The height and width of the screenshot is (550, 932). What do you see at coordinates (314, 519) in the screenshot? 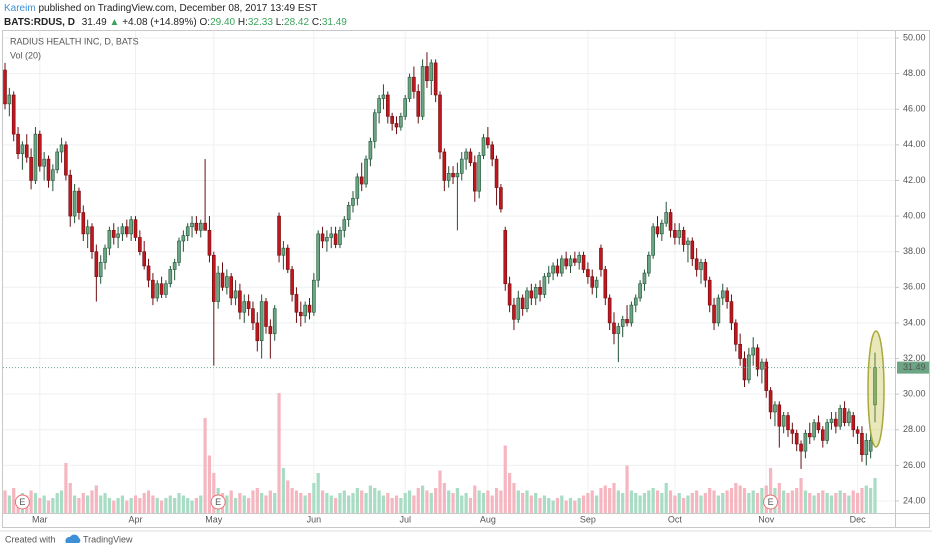
I see `x-tick-label: Jun` at bounding box center [314, 519].